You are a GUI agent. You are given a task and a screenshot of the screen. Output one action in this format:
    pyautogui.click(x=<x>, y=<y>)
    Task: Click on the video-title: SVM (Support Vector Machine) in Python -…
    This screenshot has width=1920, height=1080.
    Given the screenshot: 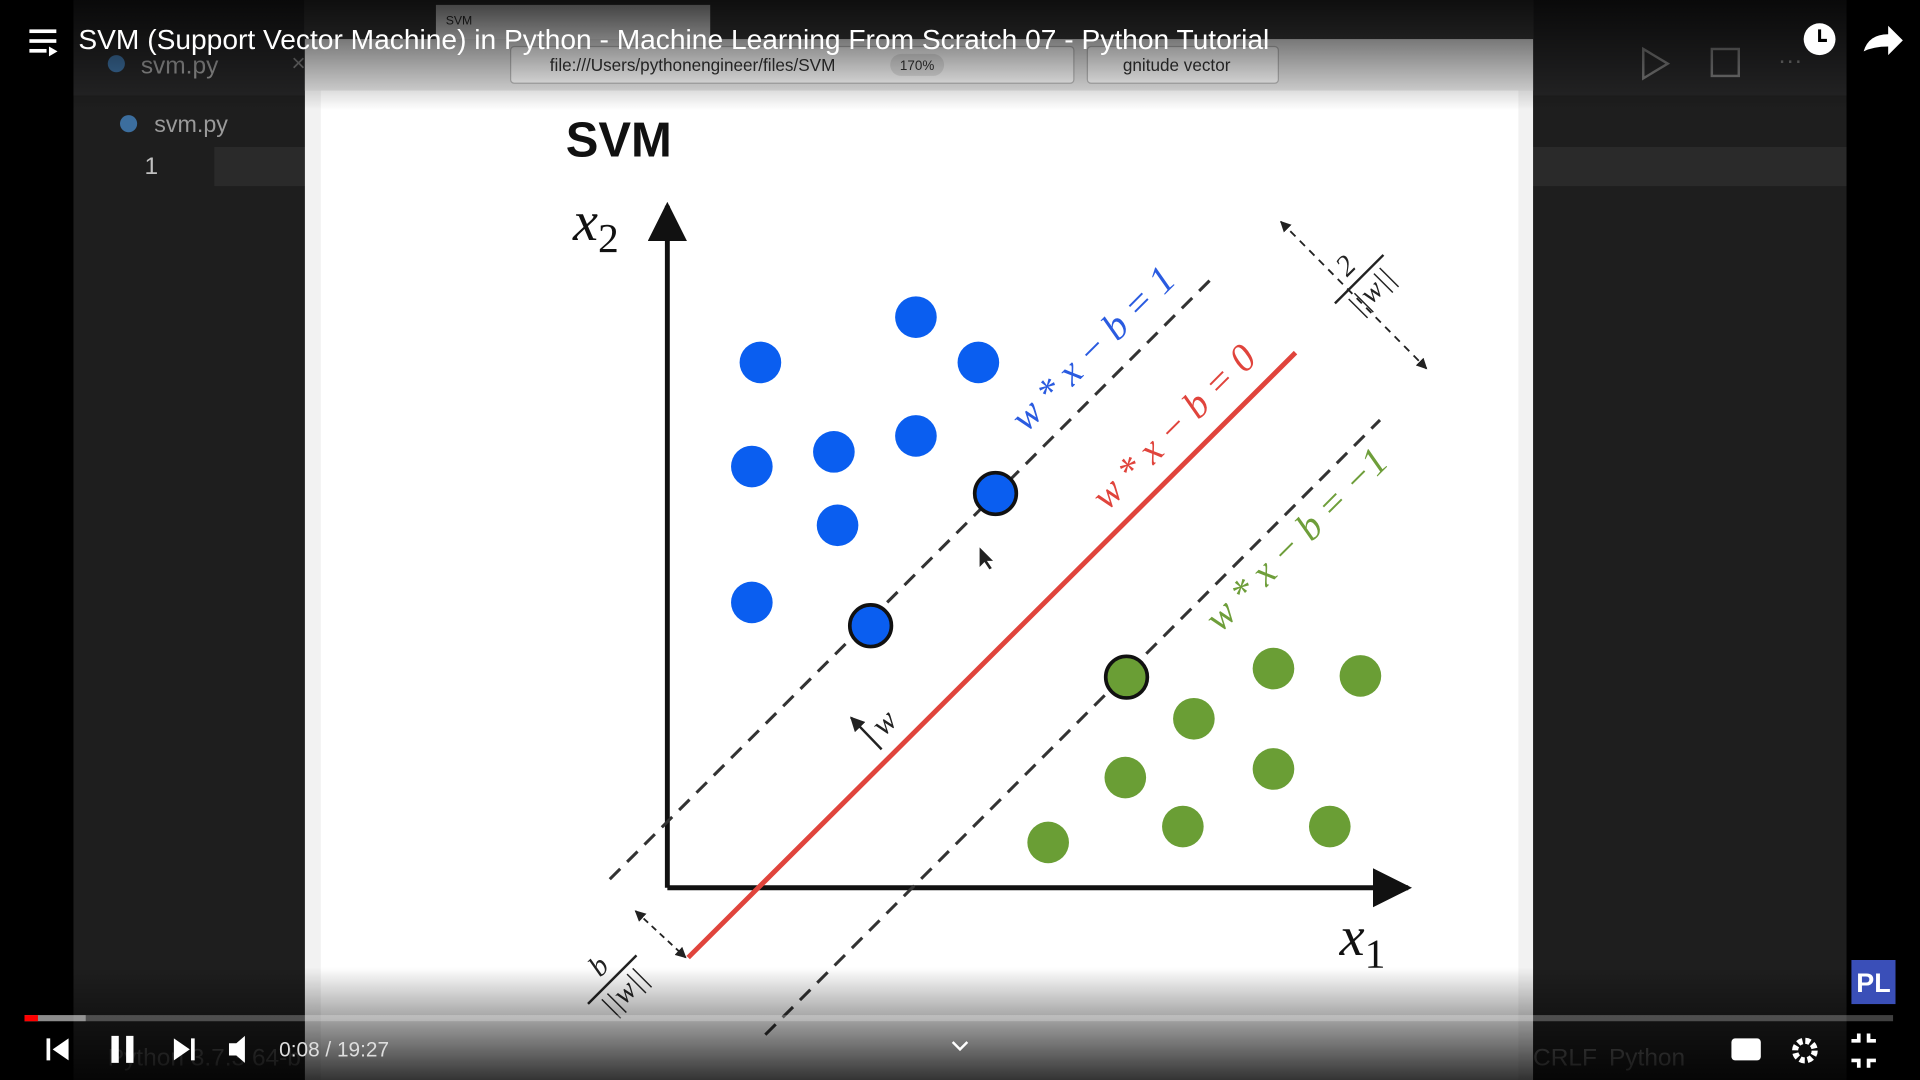 What is the action you would take?
    pyautogui.click(x=673, y=39)
    